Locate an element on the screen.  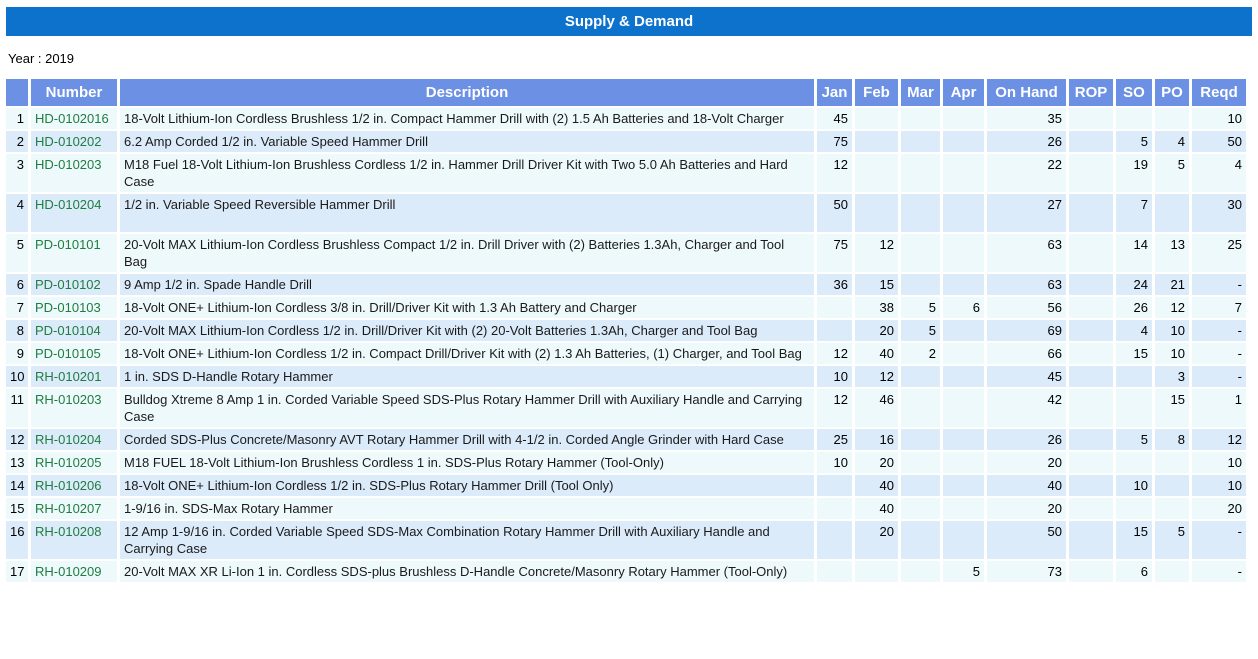
item-number-link: PD-010104 is located at coordinates (74, 330).